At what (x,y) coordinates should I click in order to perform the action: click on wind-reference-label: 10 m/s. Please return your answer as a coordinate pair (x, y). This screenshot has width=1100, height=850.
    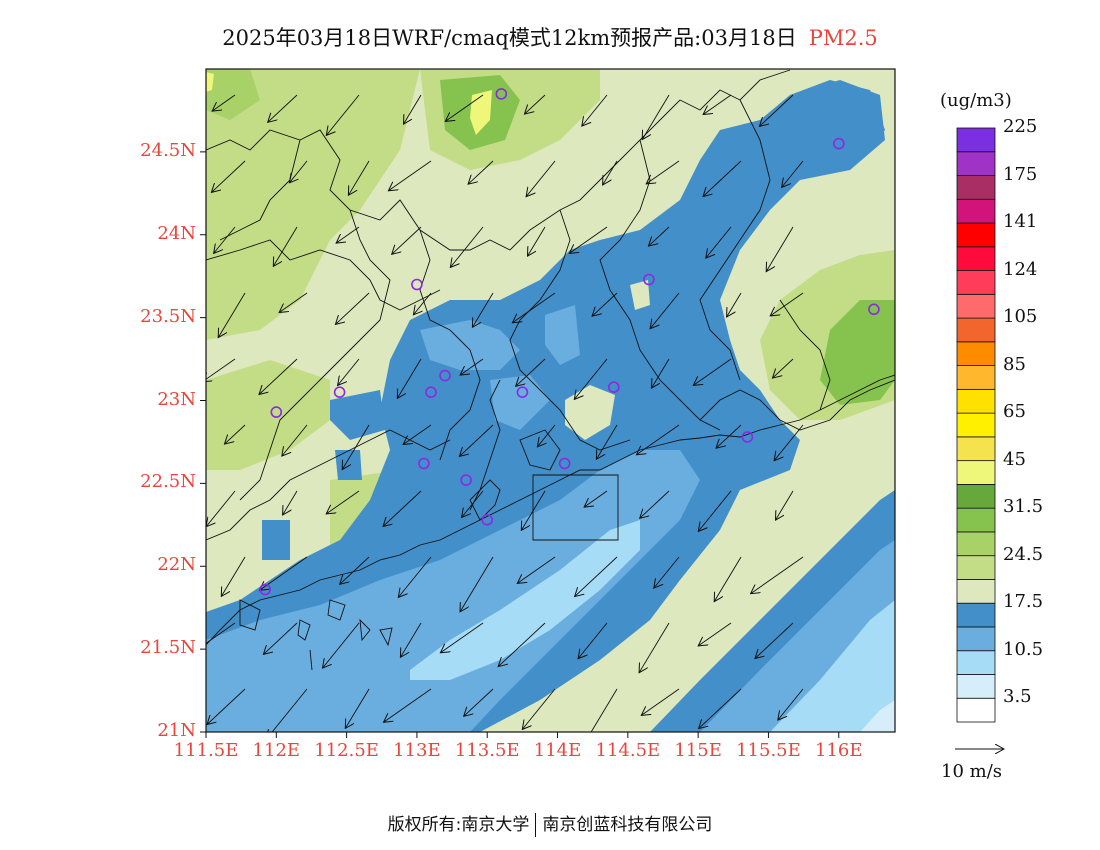
    Looking at the image, I should click on (971, 771).